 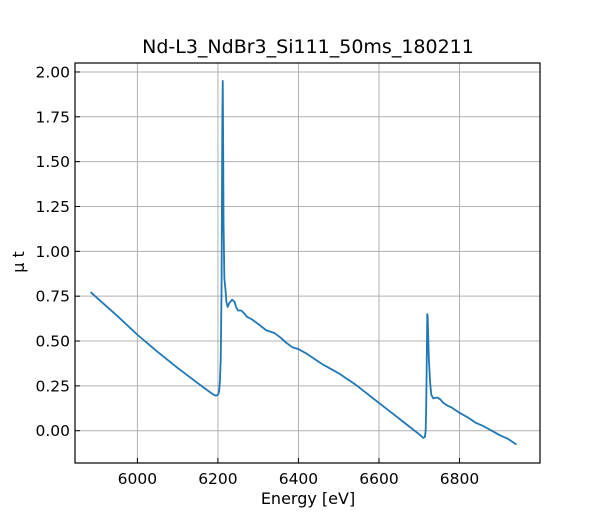 What do you see at coordinates (459, 479) in the screenshot?
I see `x-tick-label: 6800` at bounding box center [459, 479].